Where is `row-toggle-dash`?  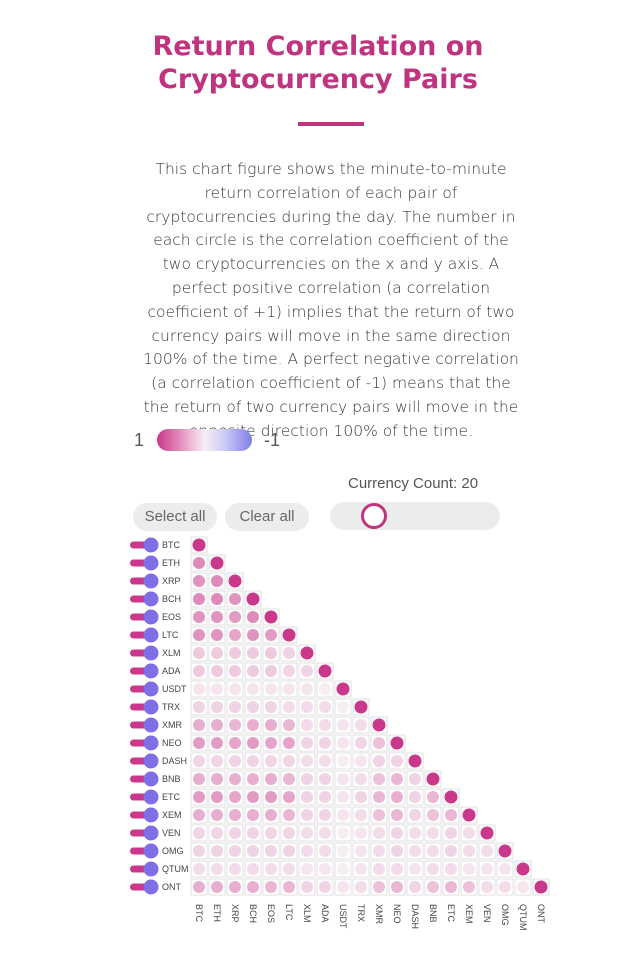 row-toggle-dash is located at coordinates (144, 761).